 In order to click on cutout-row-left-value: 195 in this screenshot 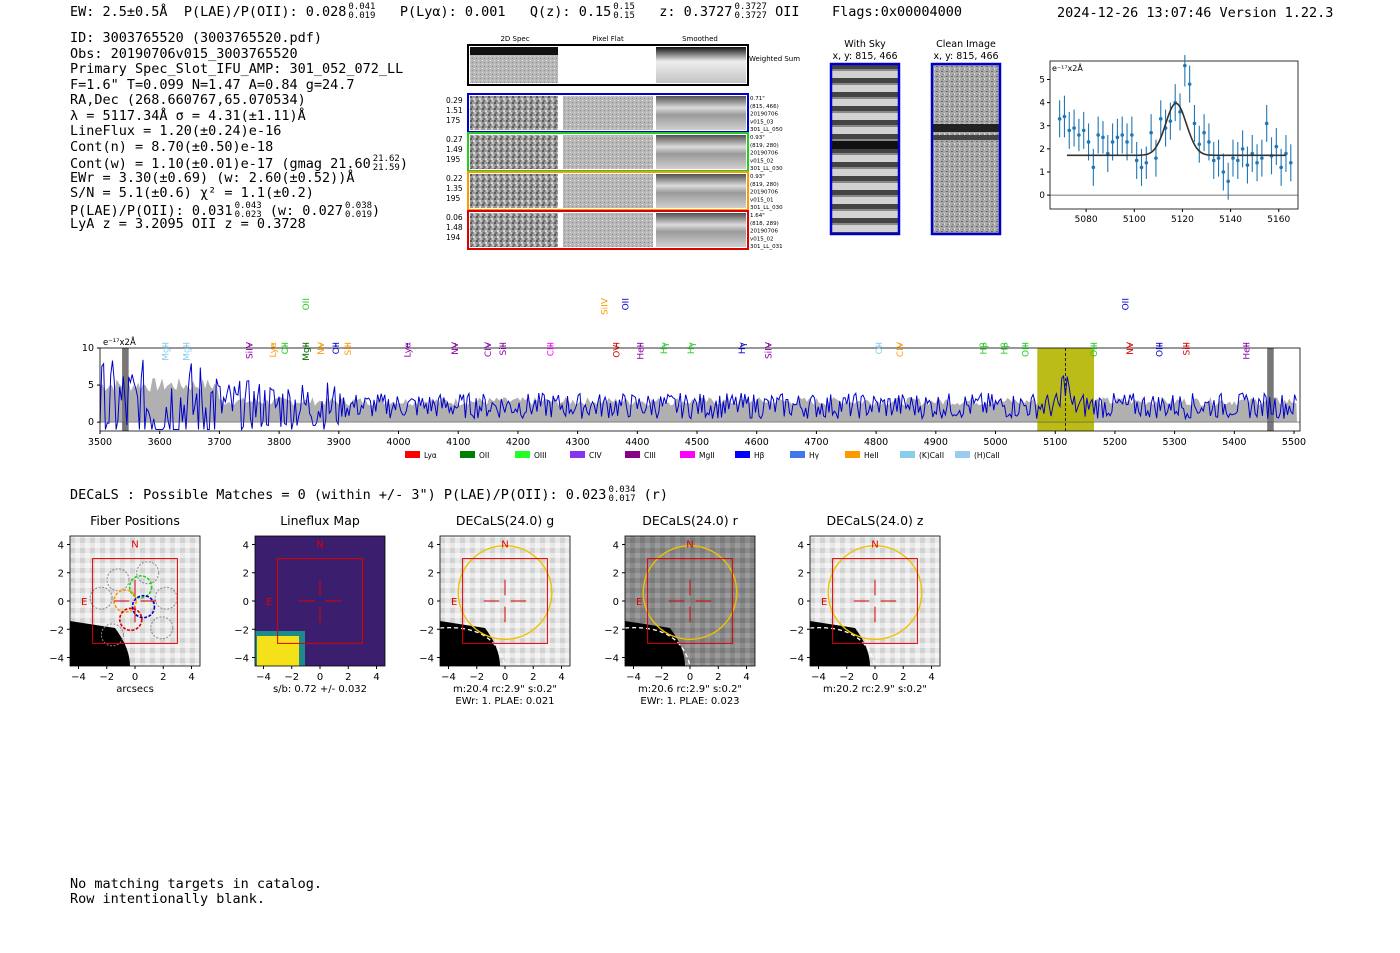, I will do `click(453, 159)`.